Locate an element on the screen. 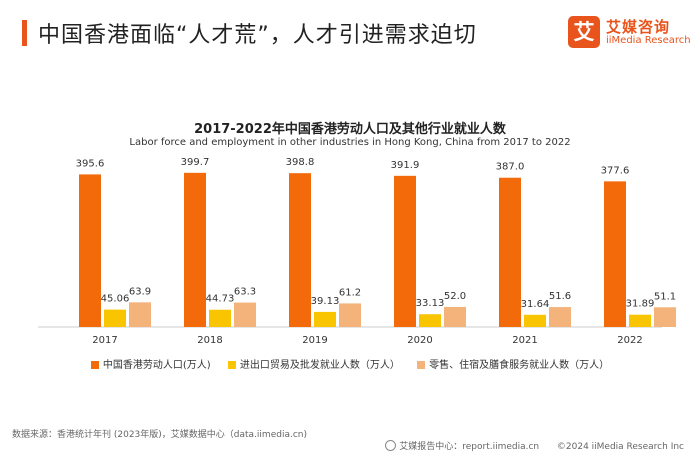 This screenshot has height=455, width=700. page-title: 中国香港面临“人才荒”，人才引进需求迫切 is located at coordinates (257, 35).